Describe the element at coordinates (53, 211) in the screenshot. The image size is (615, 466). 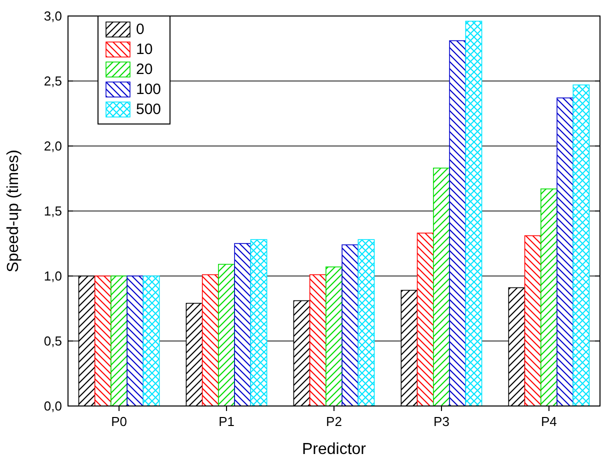
I see `y-tick-label: 1,5` at that location.